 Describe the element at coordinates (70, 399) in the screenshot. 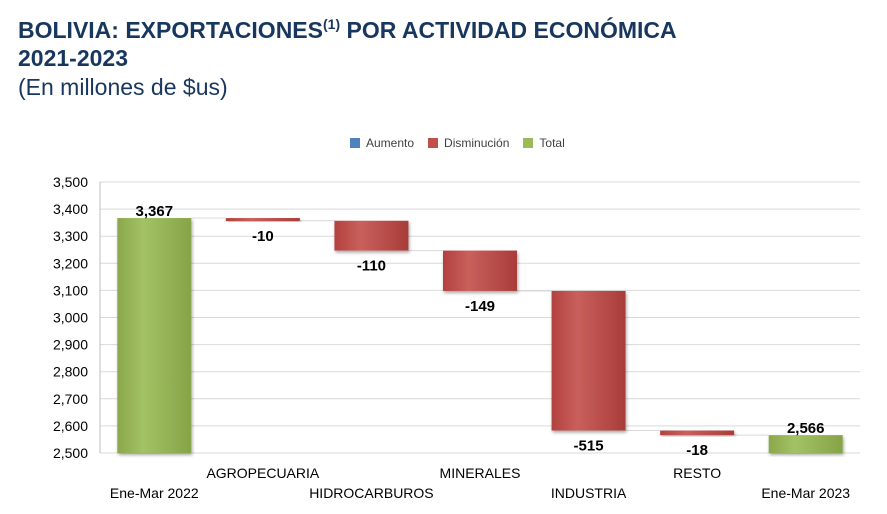

I see `y-tick-label: 2,700` at that location.